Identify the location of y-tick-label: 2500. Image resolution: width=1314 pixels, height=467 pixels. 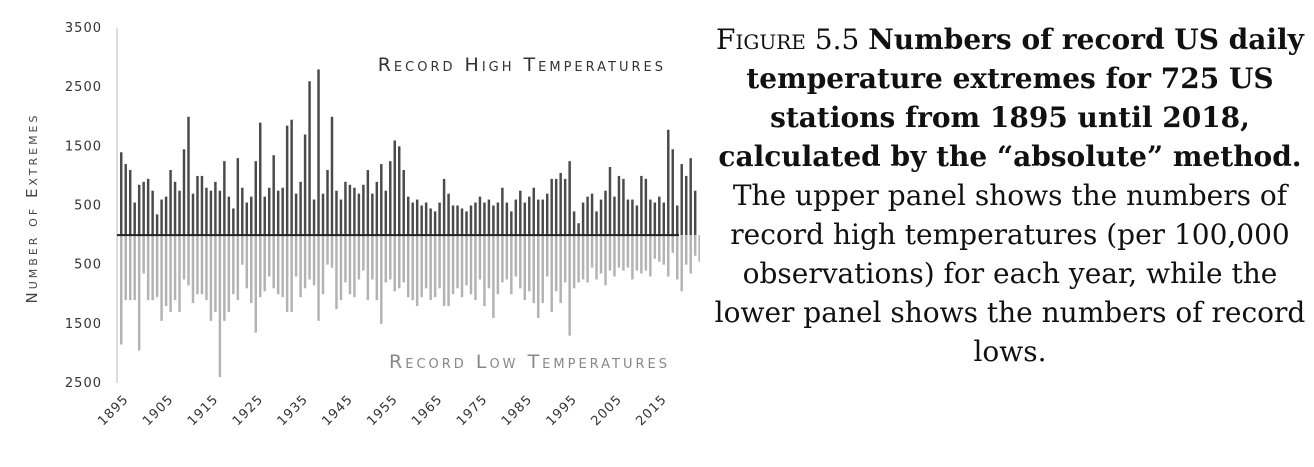
(83, 87).